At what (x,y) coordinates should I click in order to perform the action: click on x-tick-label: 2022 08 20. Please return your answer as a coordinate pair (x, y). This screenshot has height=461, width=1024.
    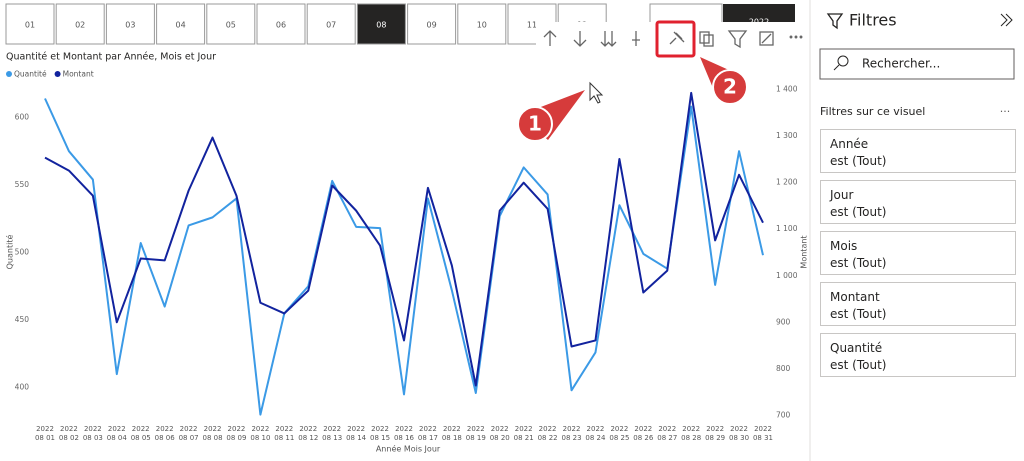
    Looking at the image, I should click on (499, 433).